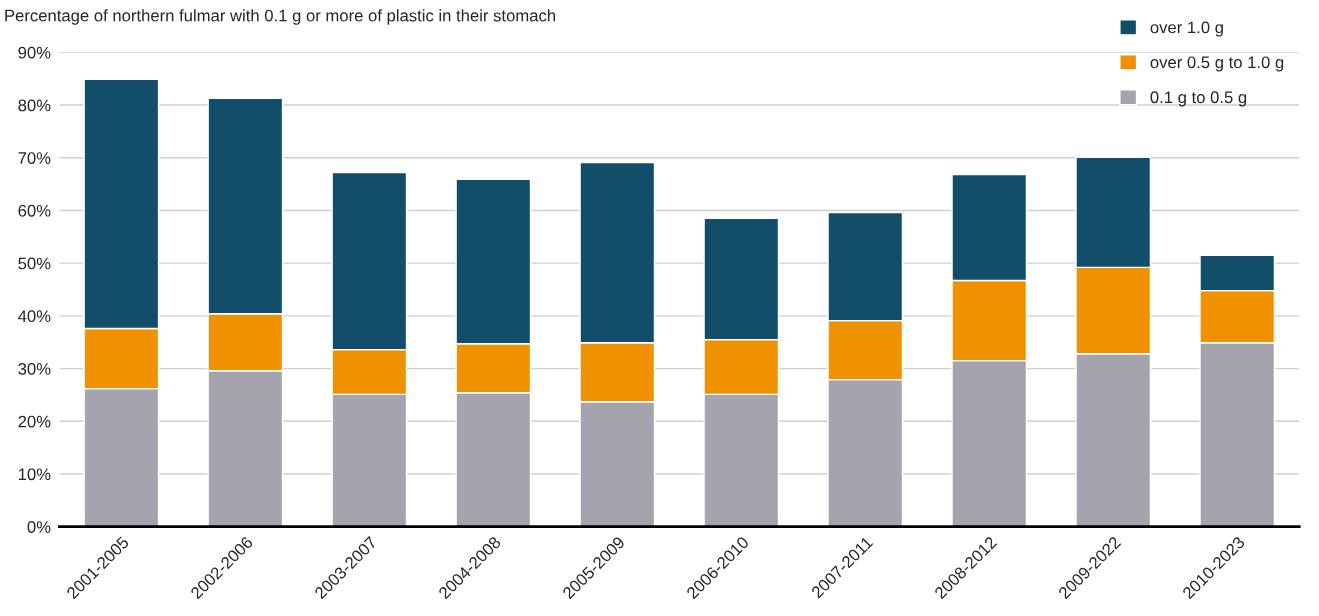  Describe the element at coordinates (34, 210) in the screenshot. I see `y-tick-label: 60%` at that location.